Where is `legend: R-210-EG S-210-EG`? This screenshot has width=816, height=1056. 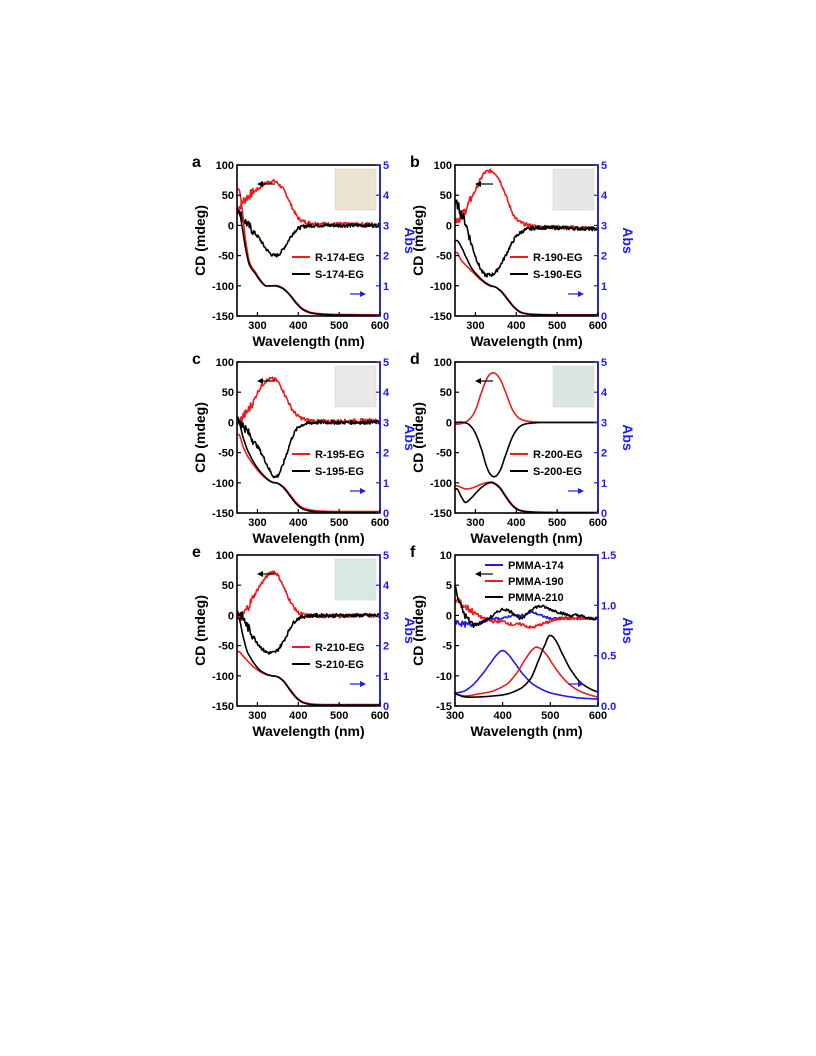
legend: R-210-EG S-210-EG is located at coordinates (328, 656).